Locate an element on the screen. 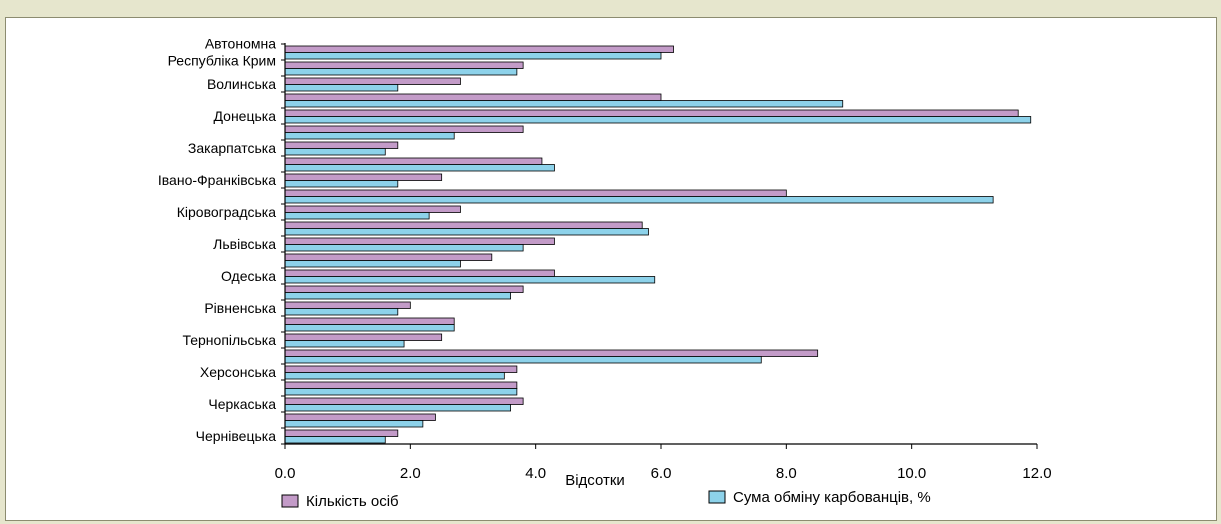 The height and width of the screenshot is (524, 1221). category-label-6: Львівська is located at coordinates (244, 244).